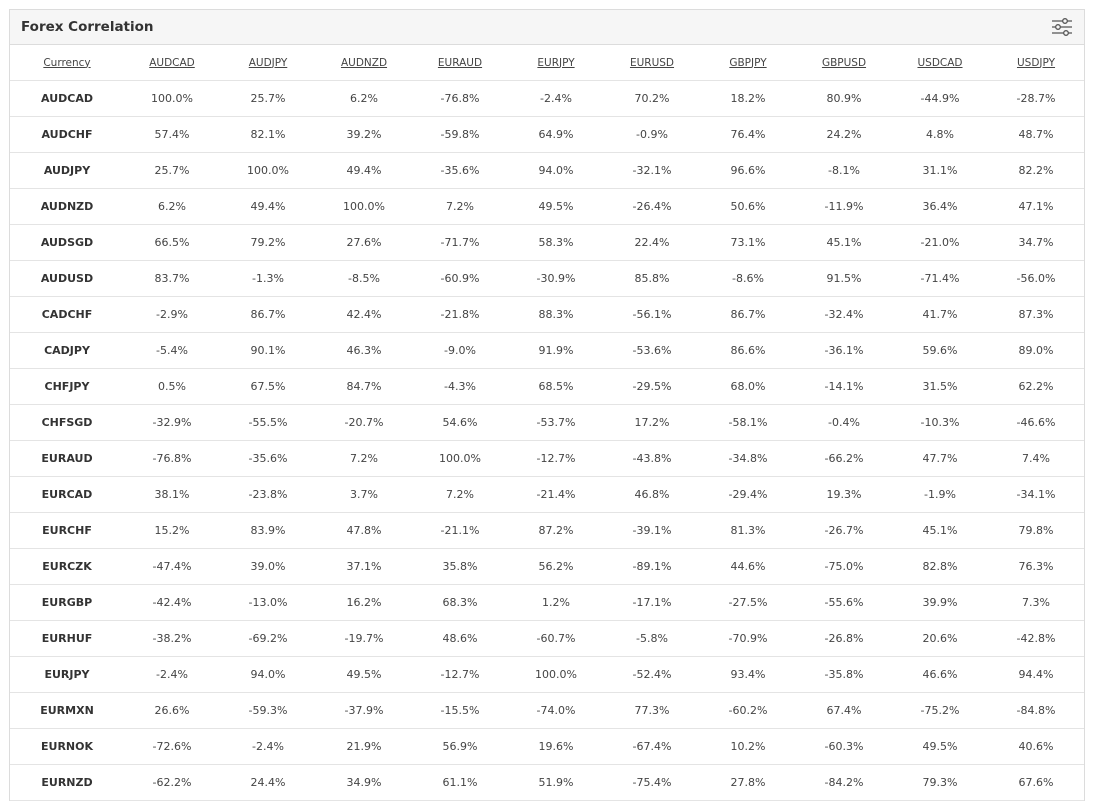 This screenshot has height=801, width=1096. I want to click on correlation-cell: 22.4%, so click(652, 242).